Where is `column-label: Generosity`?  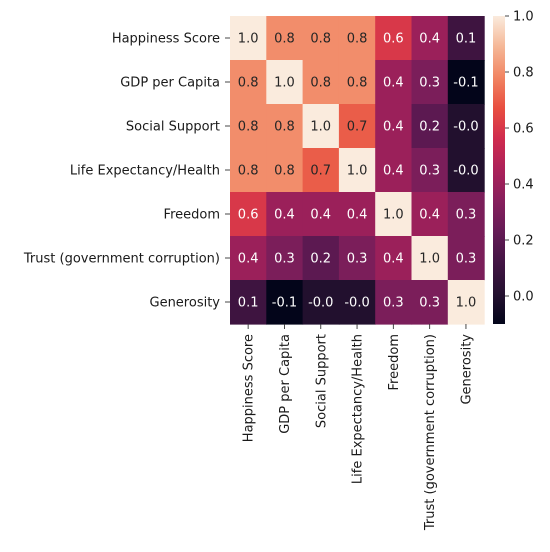 column-label: Generosity is located at coordinates (466, 369).